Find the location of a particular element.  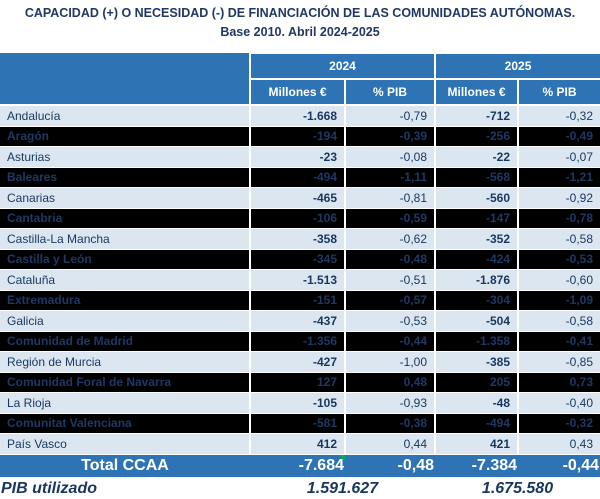

community-name: País Vasco is located at coordinates (125, 444).